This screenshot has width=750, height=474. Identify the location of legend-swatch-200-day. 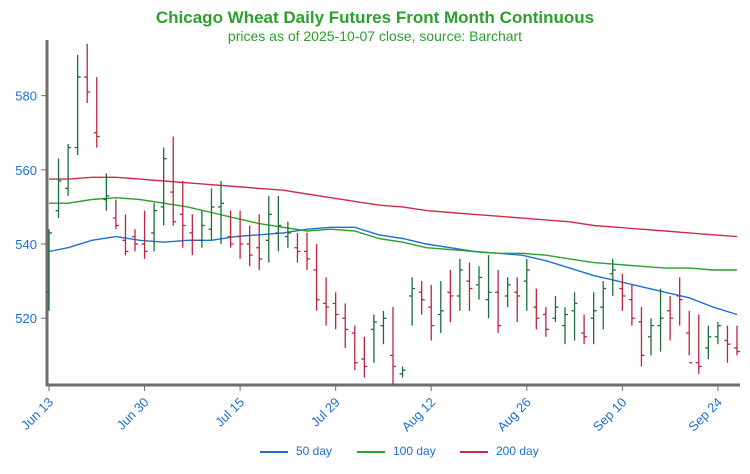
(474, 451).